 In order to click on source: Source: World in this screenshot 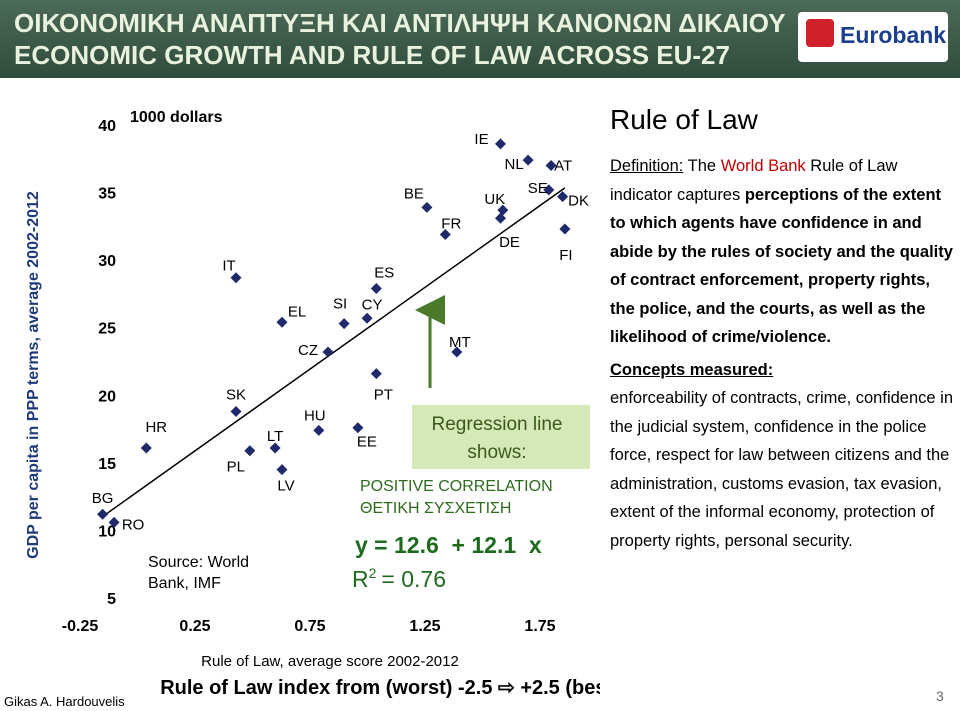, I will do `click(198, 562)`.